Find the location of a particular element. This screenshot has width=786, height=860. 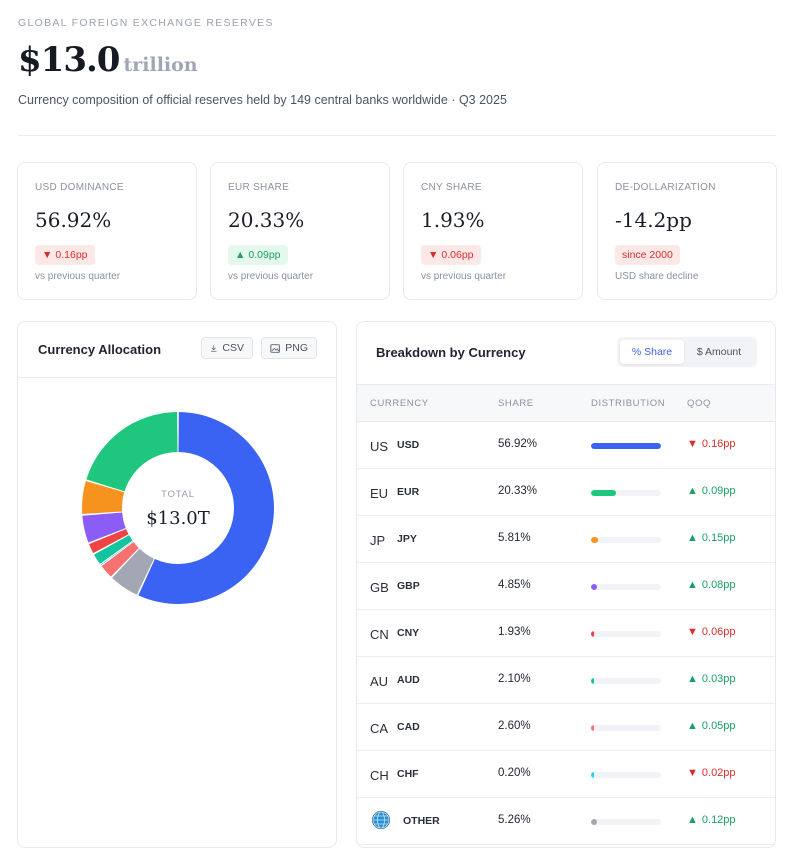

currency-code: GBP is located at coordinates (408, 586).